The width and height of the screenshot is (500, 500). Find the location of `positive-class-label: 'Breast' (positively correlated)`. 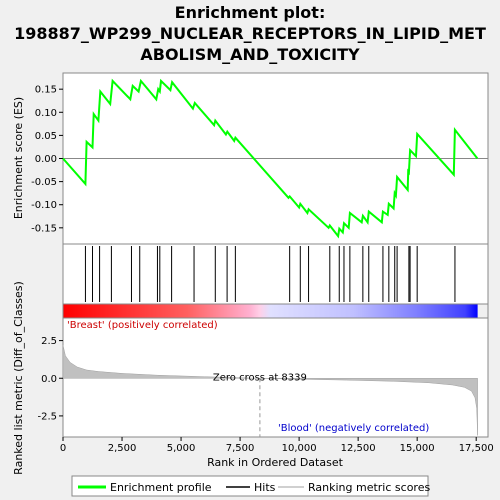

positive-class-label: 'Breast' (positively correlated) is located at coordinates (142, 325).